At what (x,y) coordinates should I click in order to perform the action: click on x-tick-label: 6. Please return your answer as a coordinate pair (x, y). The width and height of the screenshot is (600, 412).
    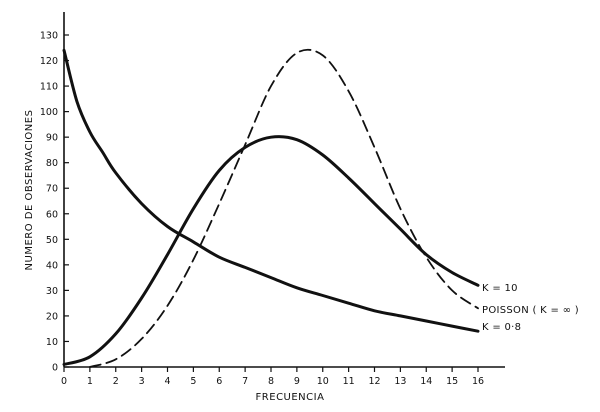
    Looking at the image, I should click on (219, 381).